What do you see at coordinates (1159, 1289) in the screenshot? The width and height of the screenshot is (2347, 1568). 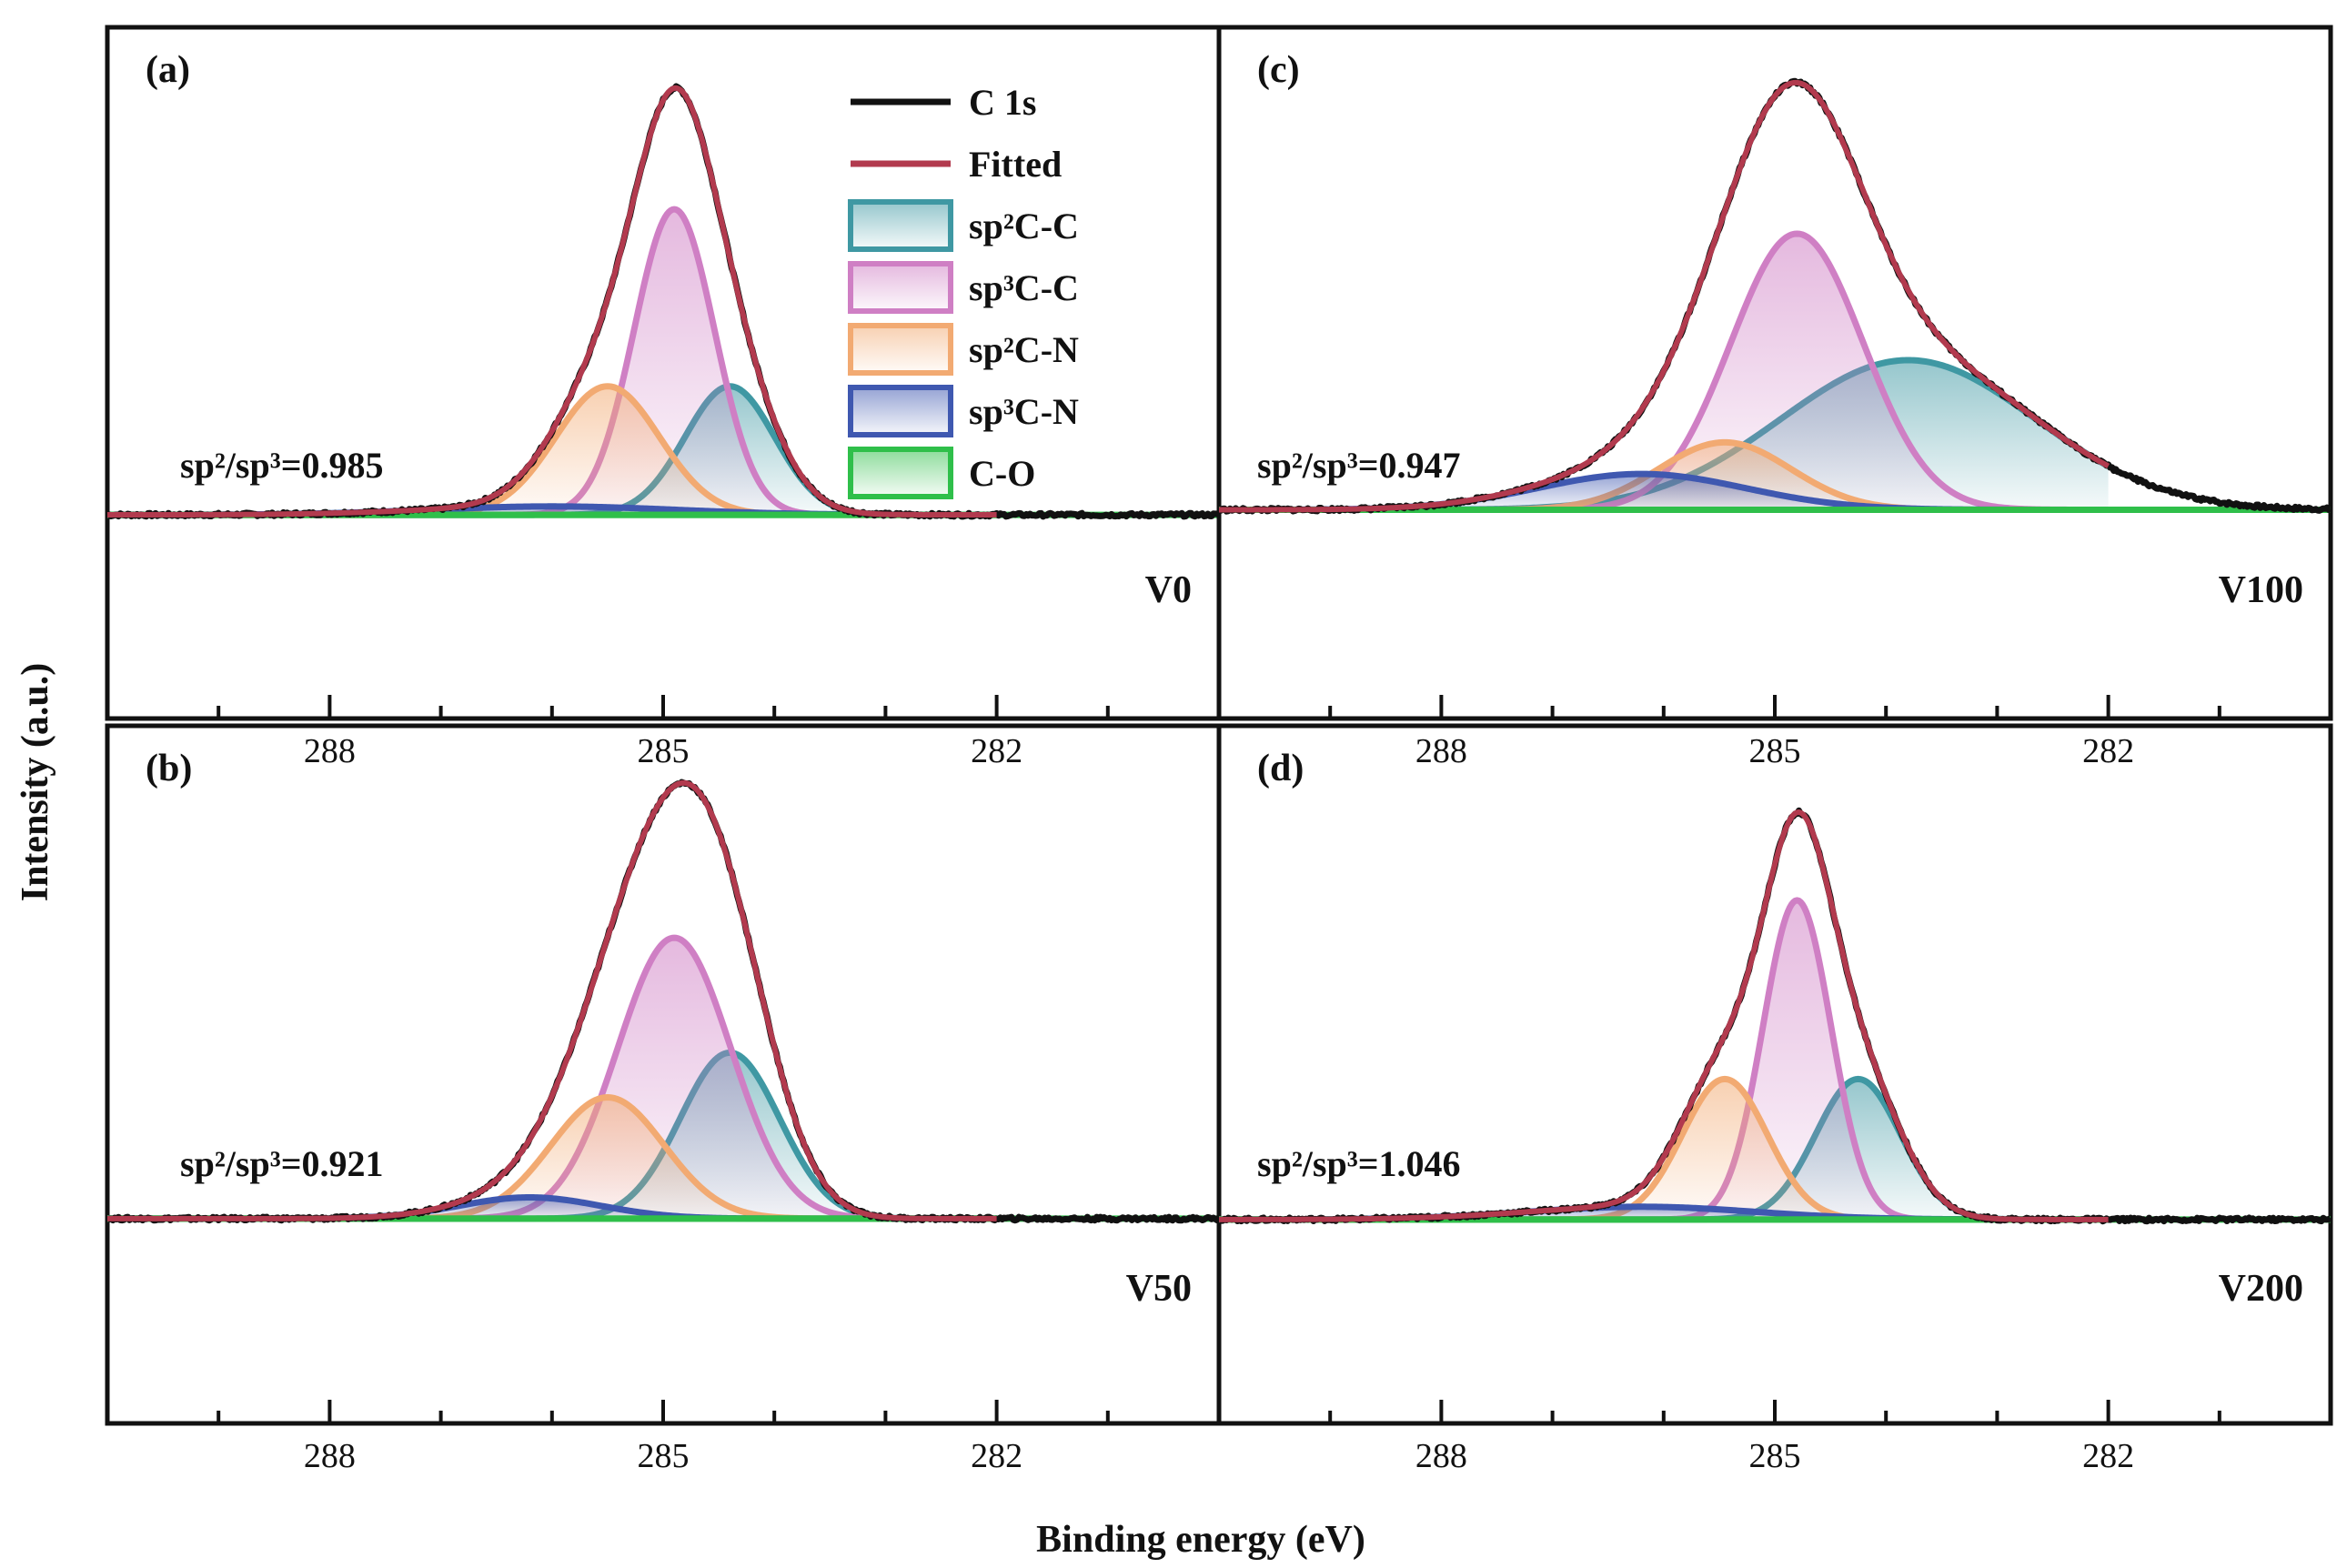 I see `sample-label: V50` at bounding box center [1159, 1289].